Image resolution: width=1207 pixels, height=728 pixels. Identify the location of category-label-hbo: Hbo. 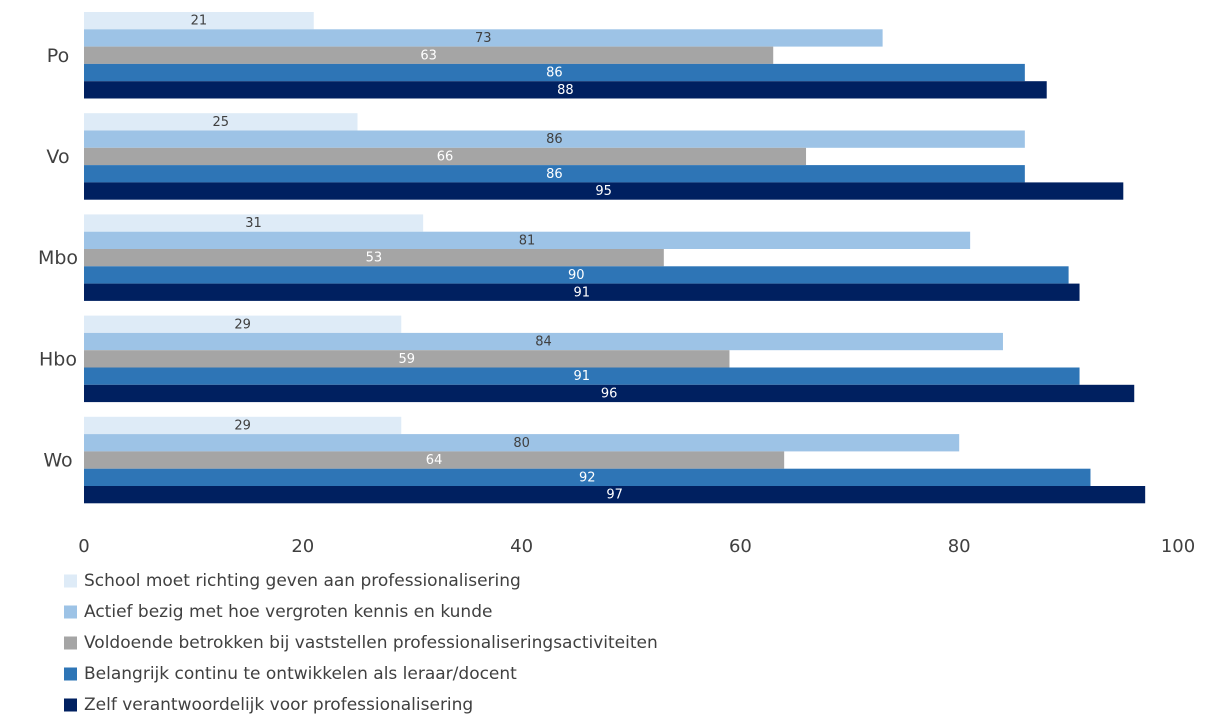
(58, 359).